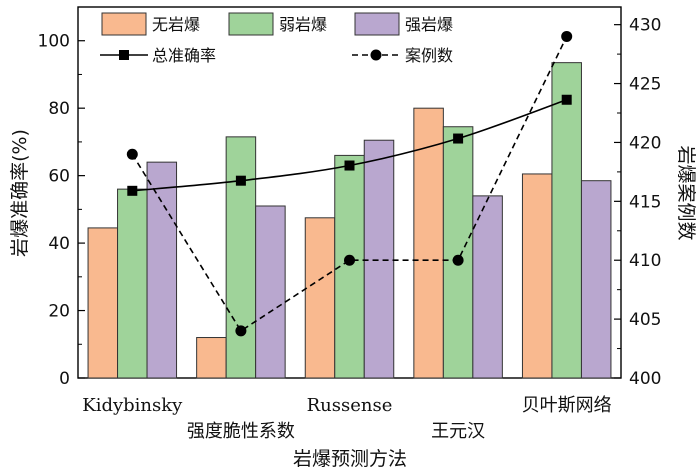 The width and height of the screenshot is (700, 472). What do you see at coordinates (303, 24) in the screenshot?
I see `legend-label-weak: 弱岩爆` at bounding box center [303, 24].